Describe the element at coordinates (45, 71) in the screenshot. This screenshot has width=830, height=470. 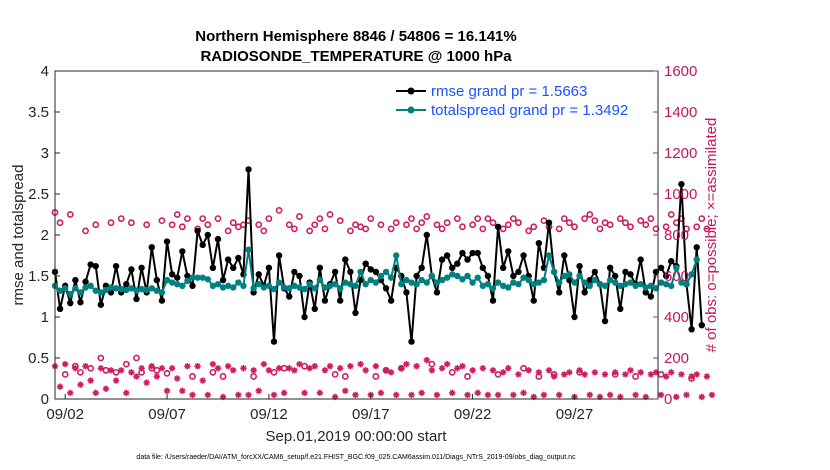
I see `y-tick-label: 4` at that location.